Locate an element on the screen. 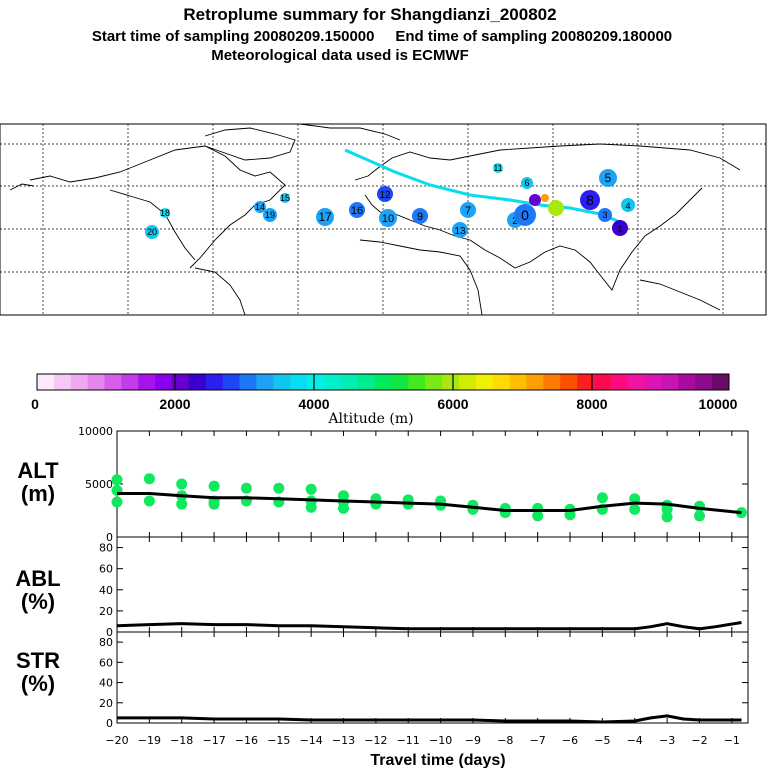 The height and width of the screenshot is (768, 768). svg-text: 14 is located at coordinates (260, 207).